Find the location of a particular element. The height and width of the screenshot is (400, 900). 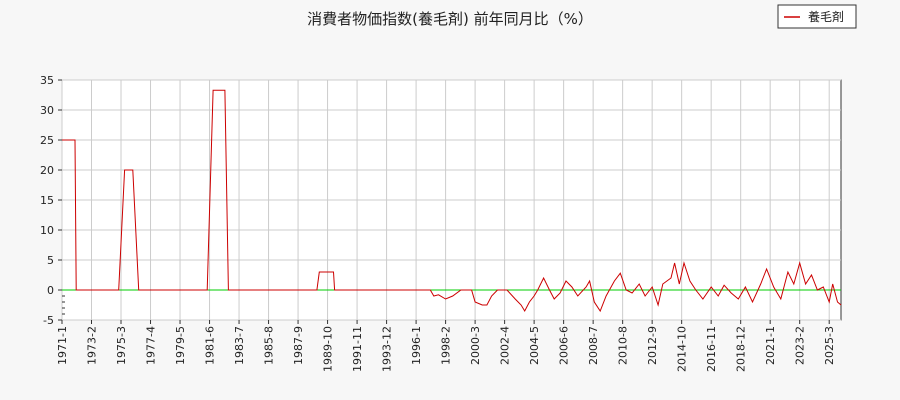

y-axis: -5 0 5 10 15 20 25 30 35 is located at coordinates (52, 200).